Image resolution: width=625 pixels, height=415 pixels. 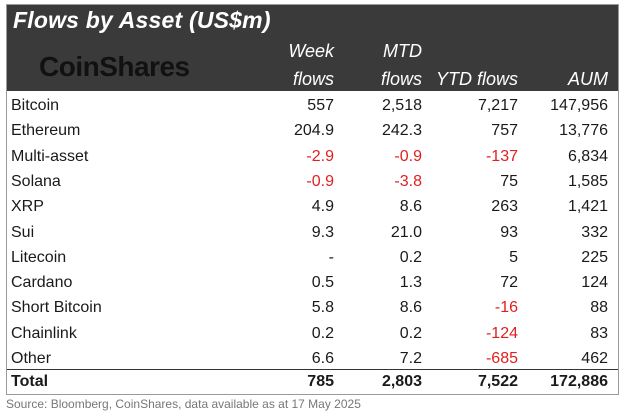 What do you see at coordinates (27, 207) in the screenshot?
I see `asset-name: XRP` at bounding box center [27, 207].